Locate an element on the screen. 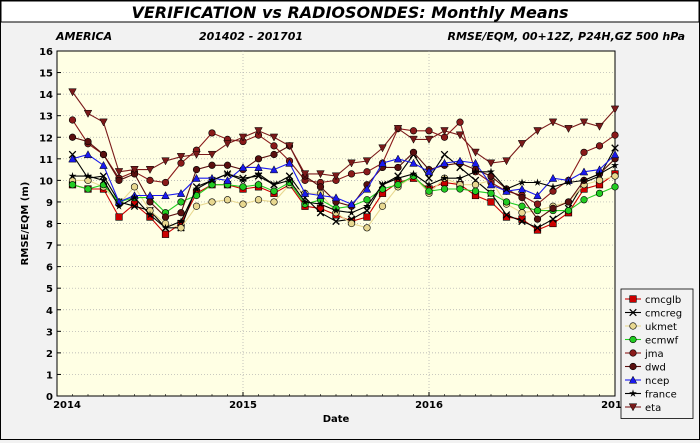 The height and width of the screenshot is (443, 700). period-label: 201402 - 201701 is located at coordinates (251, 36).